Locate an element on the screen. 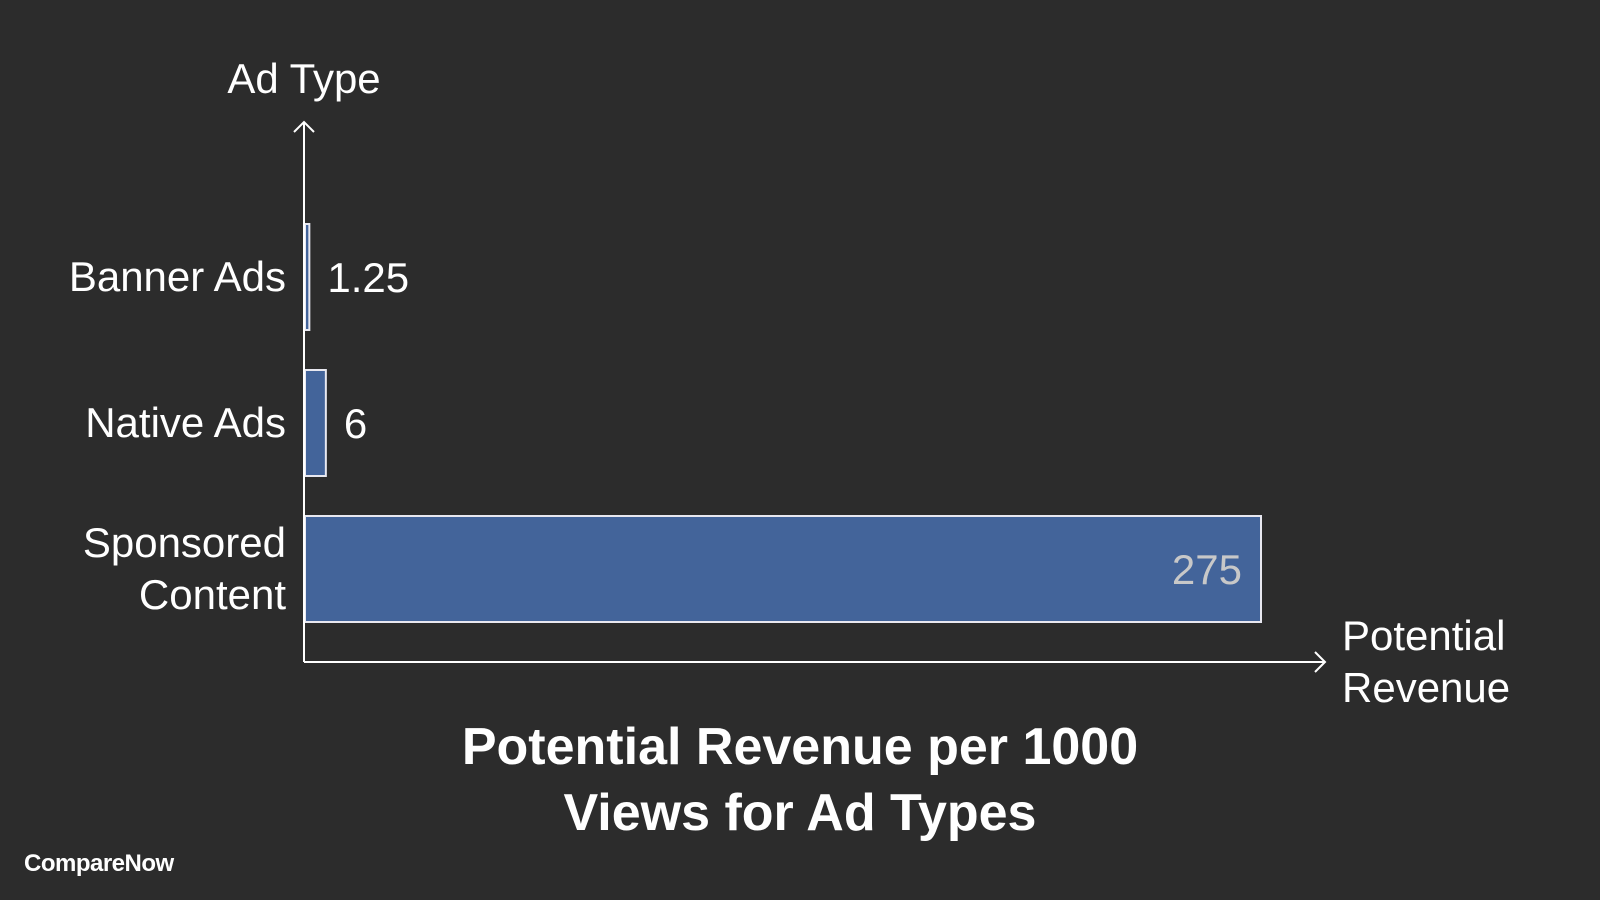  chart-title-line-2: Views for Ad Types is located at coordinates (800, 813).